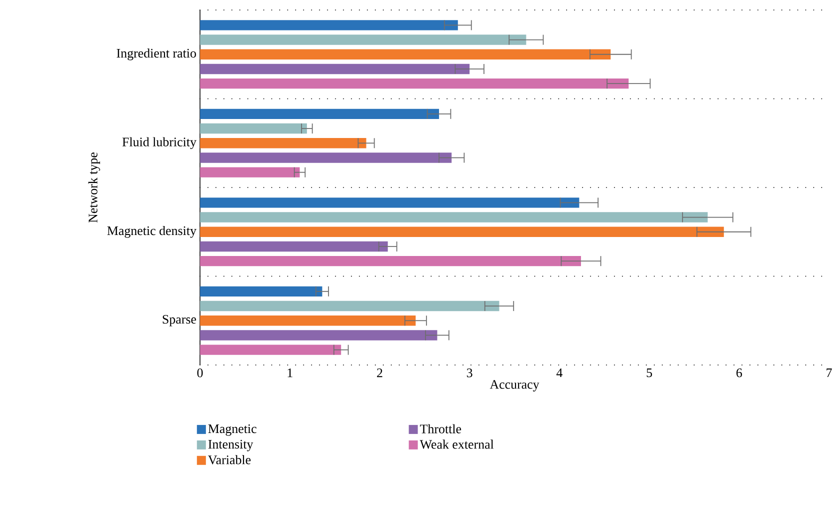 Image resolution: width=839 pixels, height=510 pixels. Describe the element at coordinates (649, 373) in the screenshot. I see `x-tick-label: 5` at that location.